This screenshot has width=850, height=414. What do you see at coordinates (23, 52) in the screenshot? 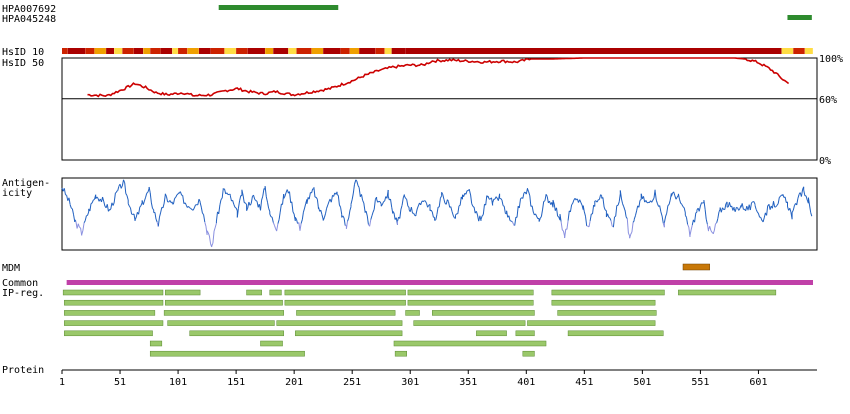
I see `hsid-10-label: HsID 10` at bounding box center [23, 52].